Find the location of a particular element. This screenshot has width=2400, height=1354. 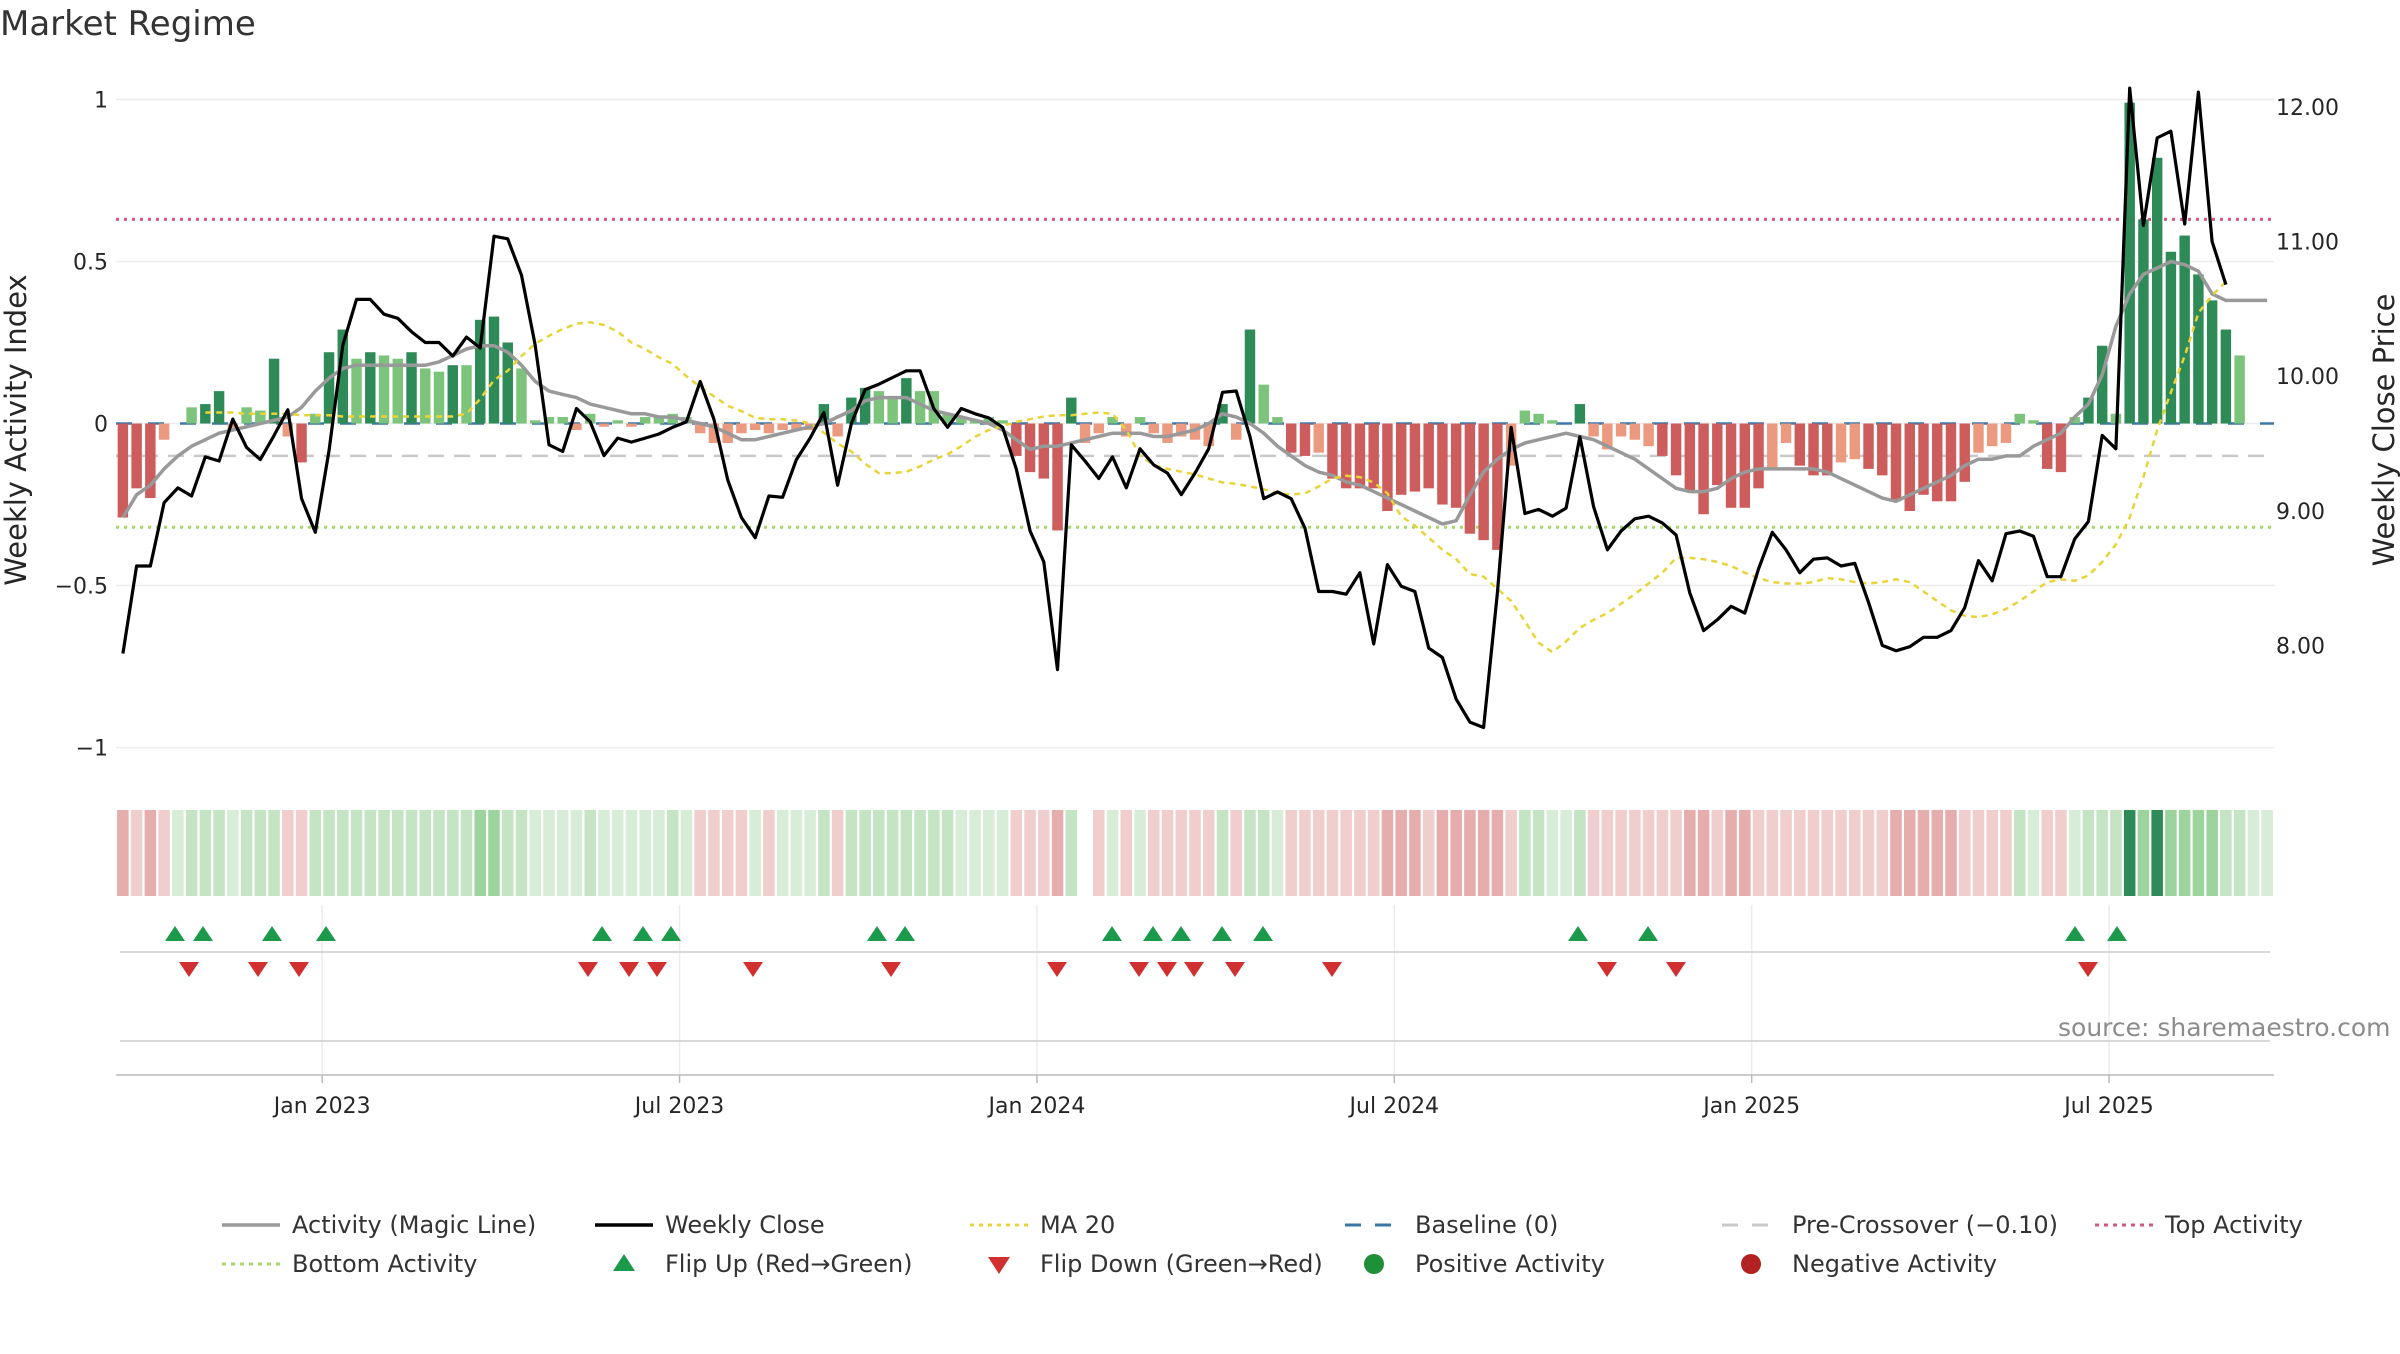

legend-item: Baseline (0) is located at coordinates (1451, 1225).